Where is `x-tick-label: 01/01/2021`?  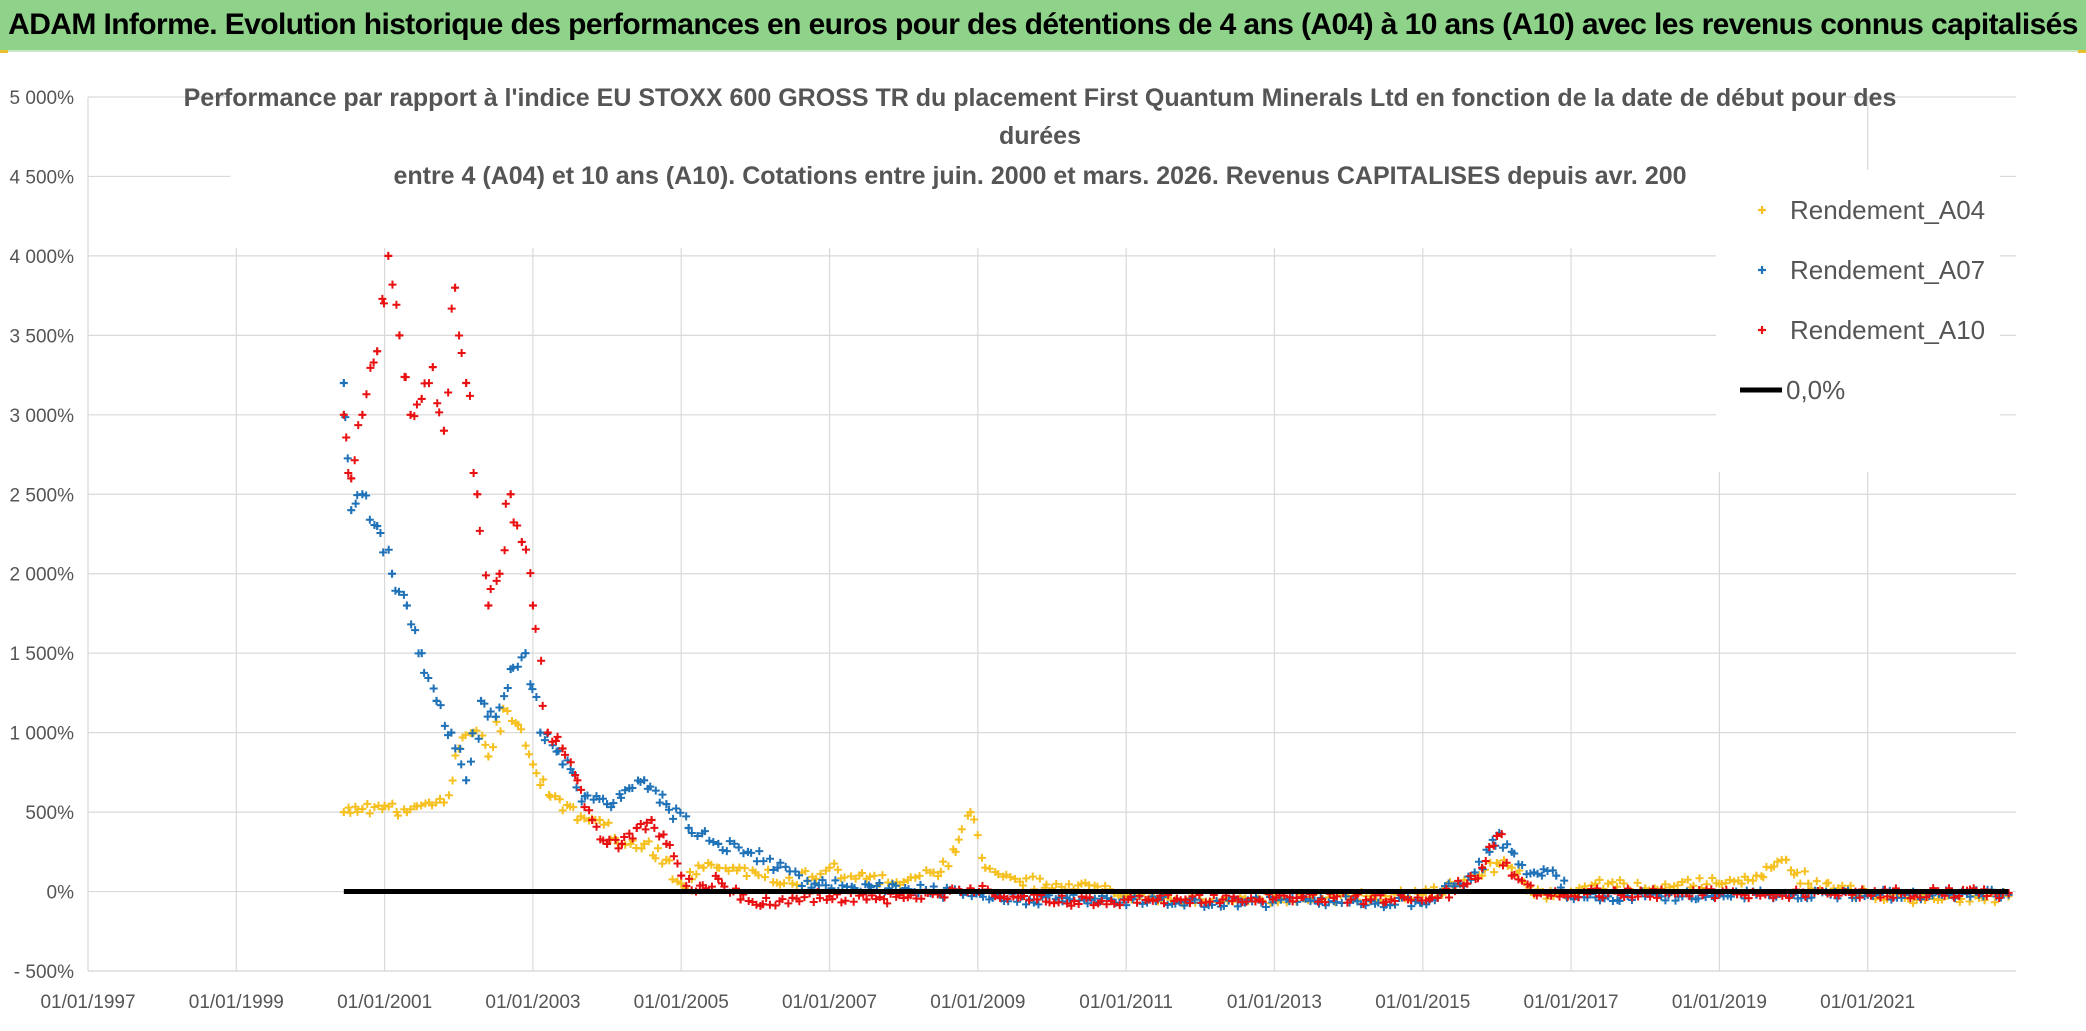 x-tick-label: 01/01/2021 is located at coordinates (1867, 1002).